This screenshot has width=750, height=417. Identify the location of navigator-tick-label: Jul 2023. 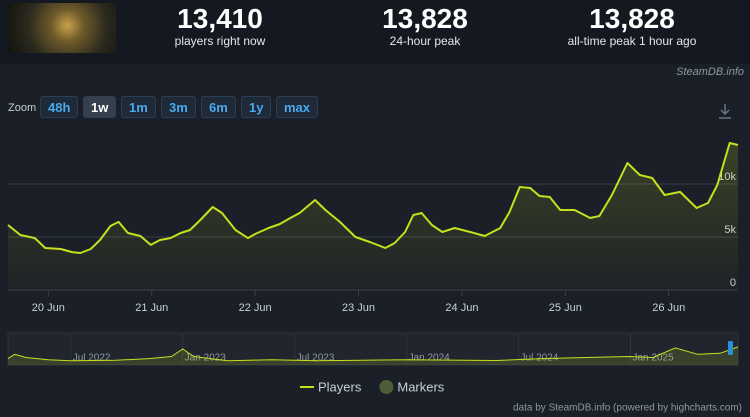
(316, 358).